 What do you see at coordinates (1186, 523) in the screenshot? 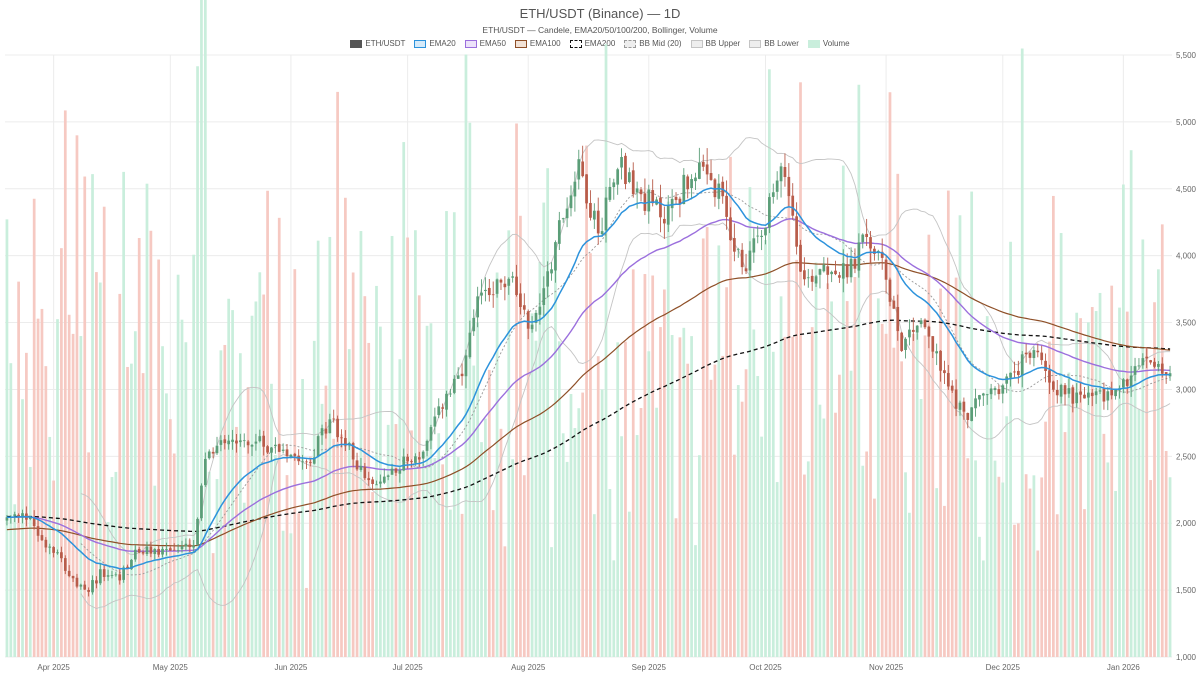
I see `y-tick-label: 2,000` at bounding box center [1186, 523].